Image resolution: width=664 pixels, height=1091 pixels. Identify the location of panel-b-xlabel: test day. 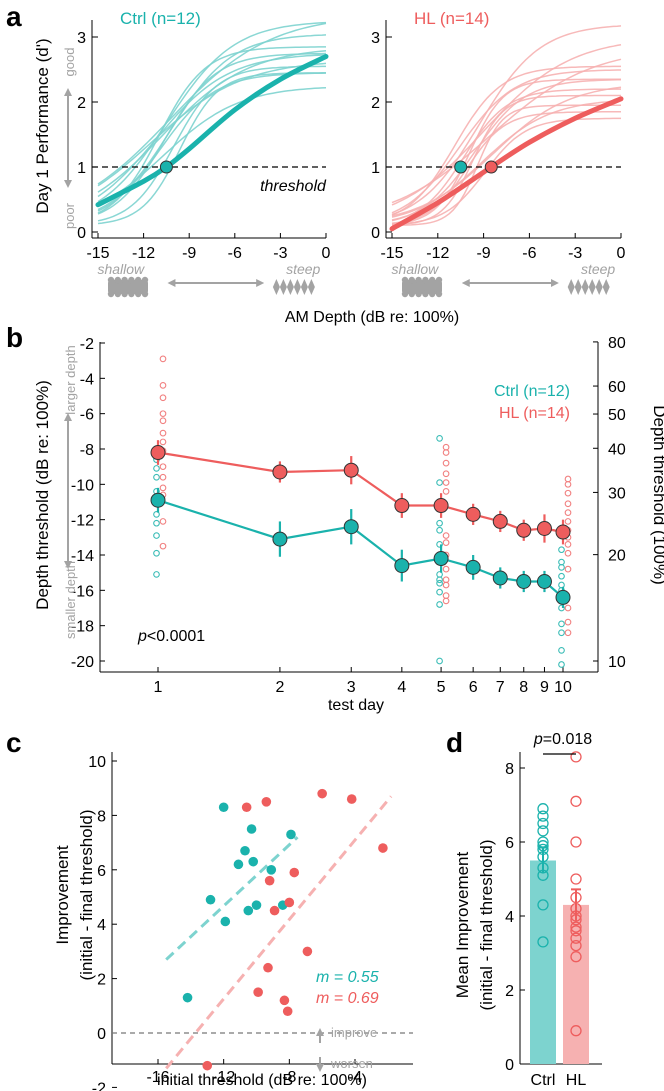
(356, 705).